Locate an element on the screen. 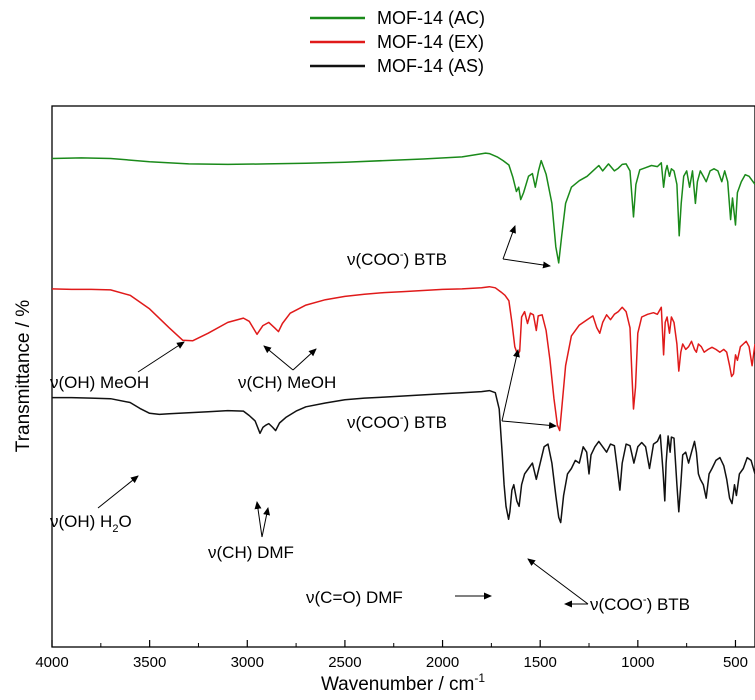  annotation-label: ν(CH) MeOH is located at coordinates (287, 382).